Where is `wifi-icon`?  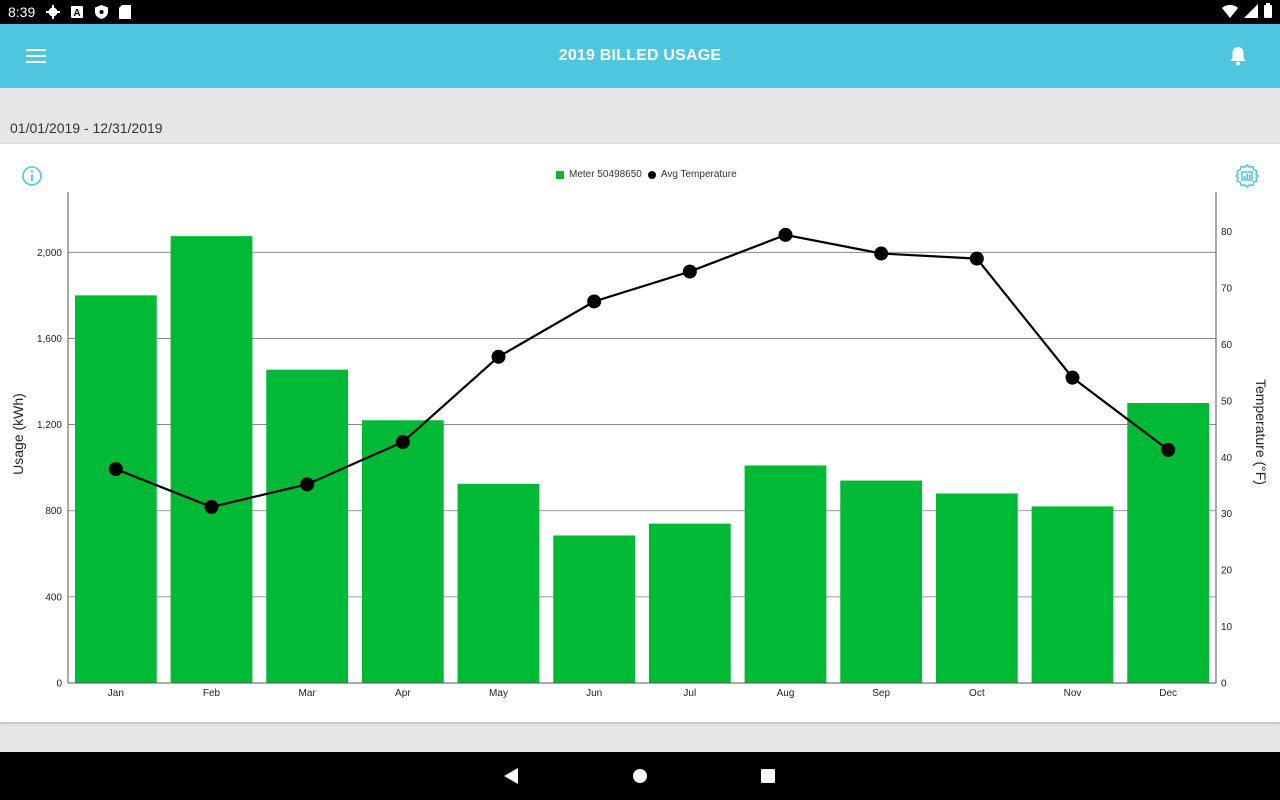
wifi-icon is located at coordinates (1230, 12).